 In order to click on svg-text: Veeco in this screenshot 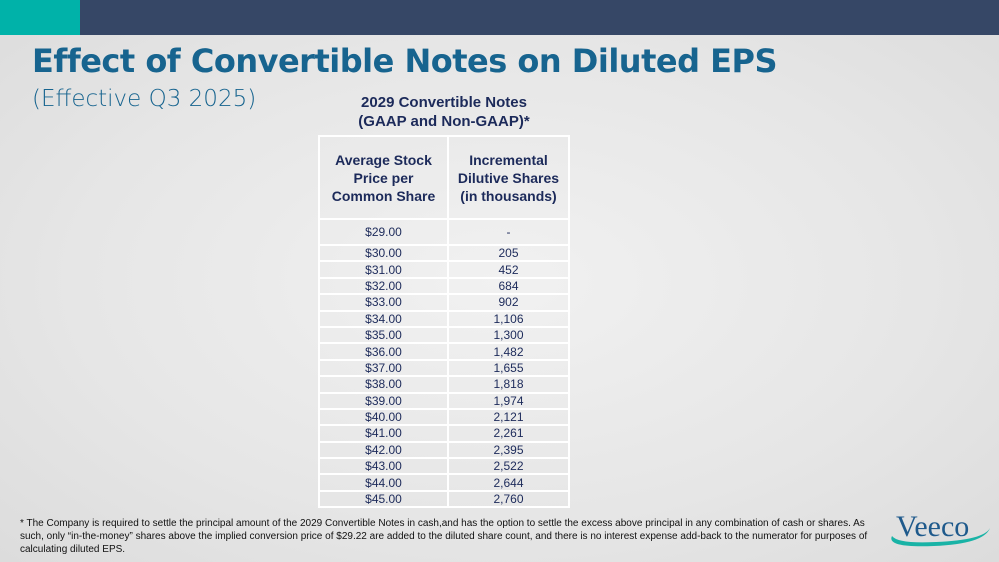, I will do `click(932, 526)`.